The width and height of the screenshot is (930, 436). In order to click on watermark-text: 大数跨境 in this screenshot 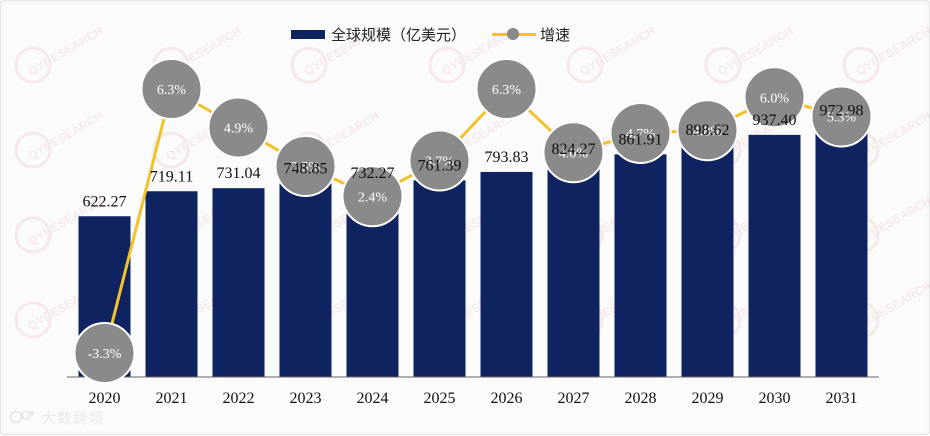, I will do `click(73, 417)`.